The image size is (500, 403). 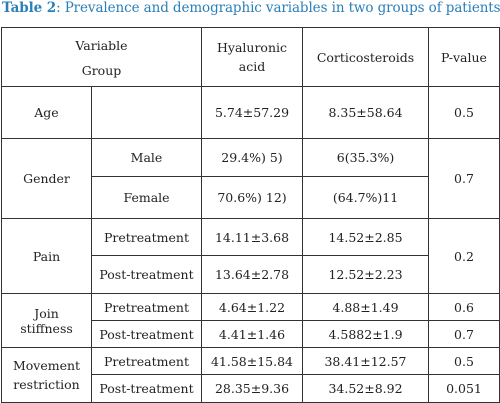 What do you see at coordinates (101, 45) in the screenshot?
I see `header-variable: Variable` at bounding box center [101, 45].